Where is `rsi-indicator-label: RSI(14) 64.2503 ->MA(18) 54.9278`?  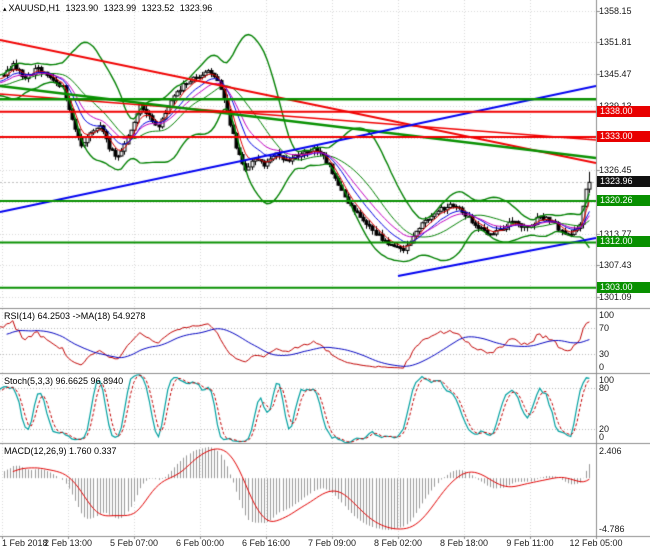
rsi-indicator-label: RSI(14) 64.2503 ->MA(18) 54.9278 is located at coordinates (75, 316).